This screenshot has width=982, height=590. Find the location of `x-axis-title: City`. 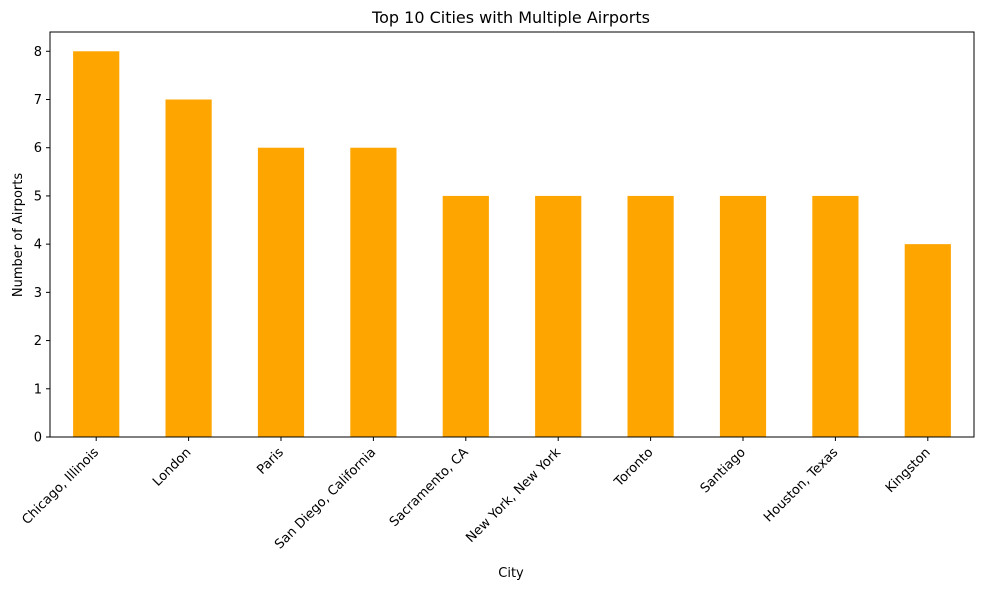

x-axis-title: City is located at coordinates (511, 573).